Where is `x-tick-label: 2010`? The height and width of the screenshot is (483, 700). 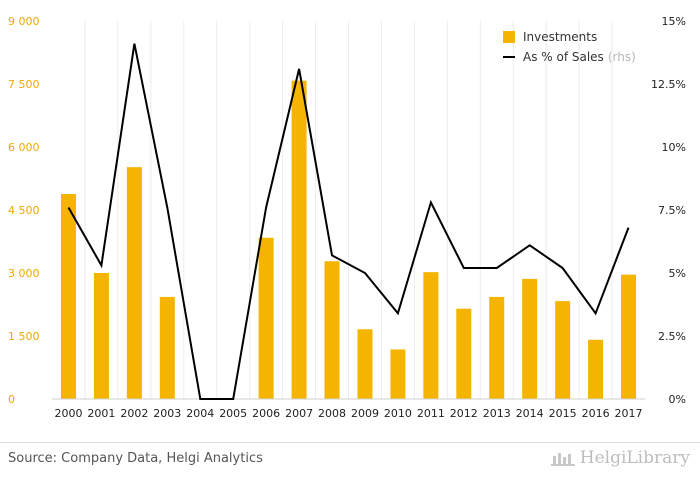
x-tick-label: 2010 is located at coordinates (398, 413).